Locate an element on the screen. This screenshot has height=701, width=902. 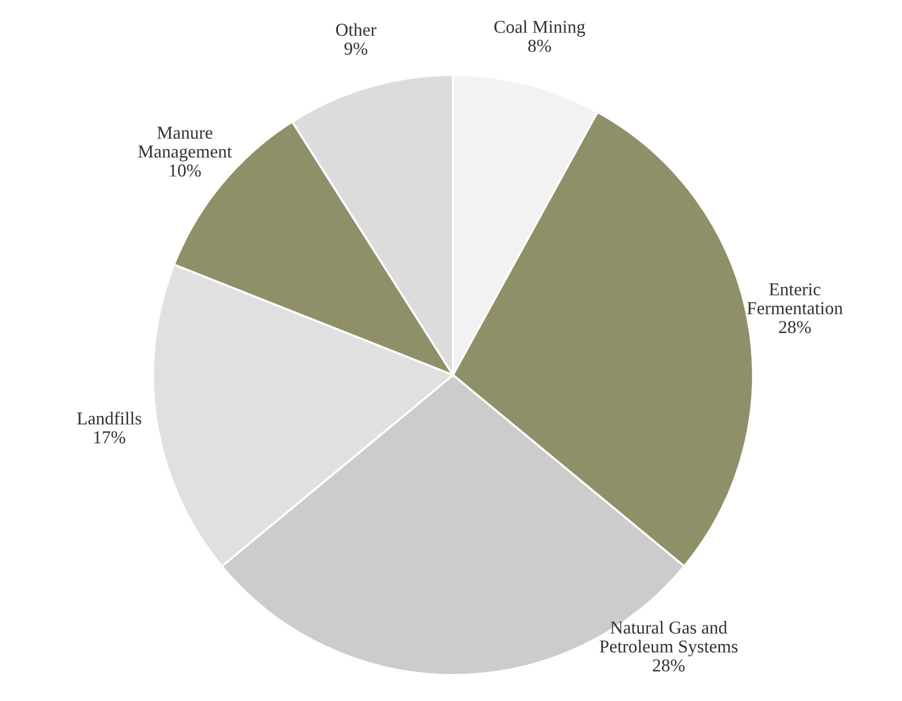
slice-label: Manure Management 10% is located at coordinates (185, 151).